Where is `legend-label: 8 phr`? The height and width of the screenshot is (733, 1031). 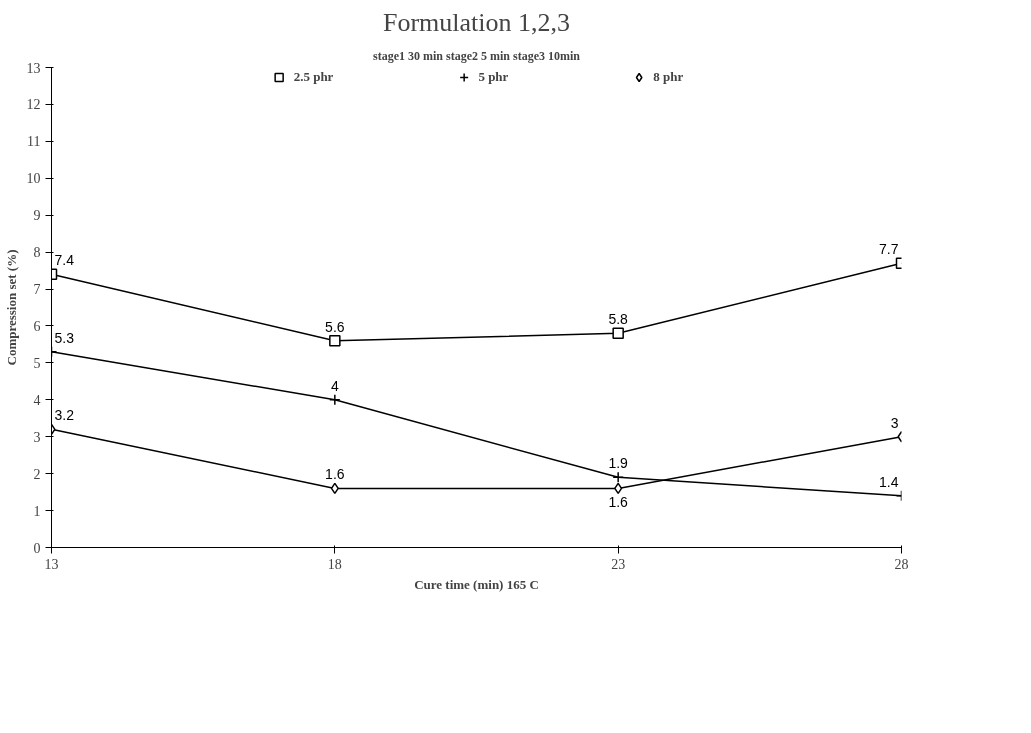
legend-label: 8 phr is located at coordinates (668, 77).